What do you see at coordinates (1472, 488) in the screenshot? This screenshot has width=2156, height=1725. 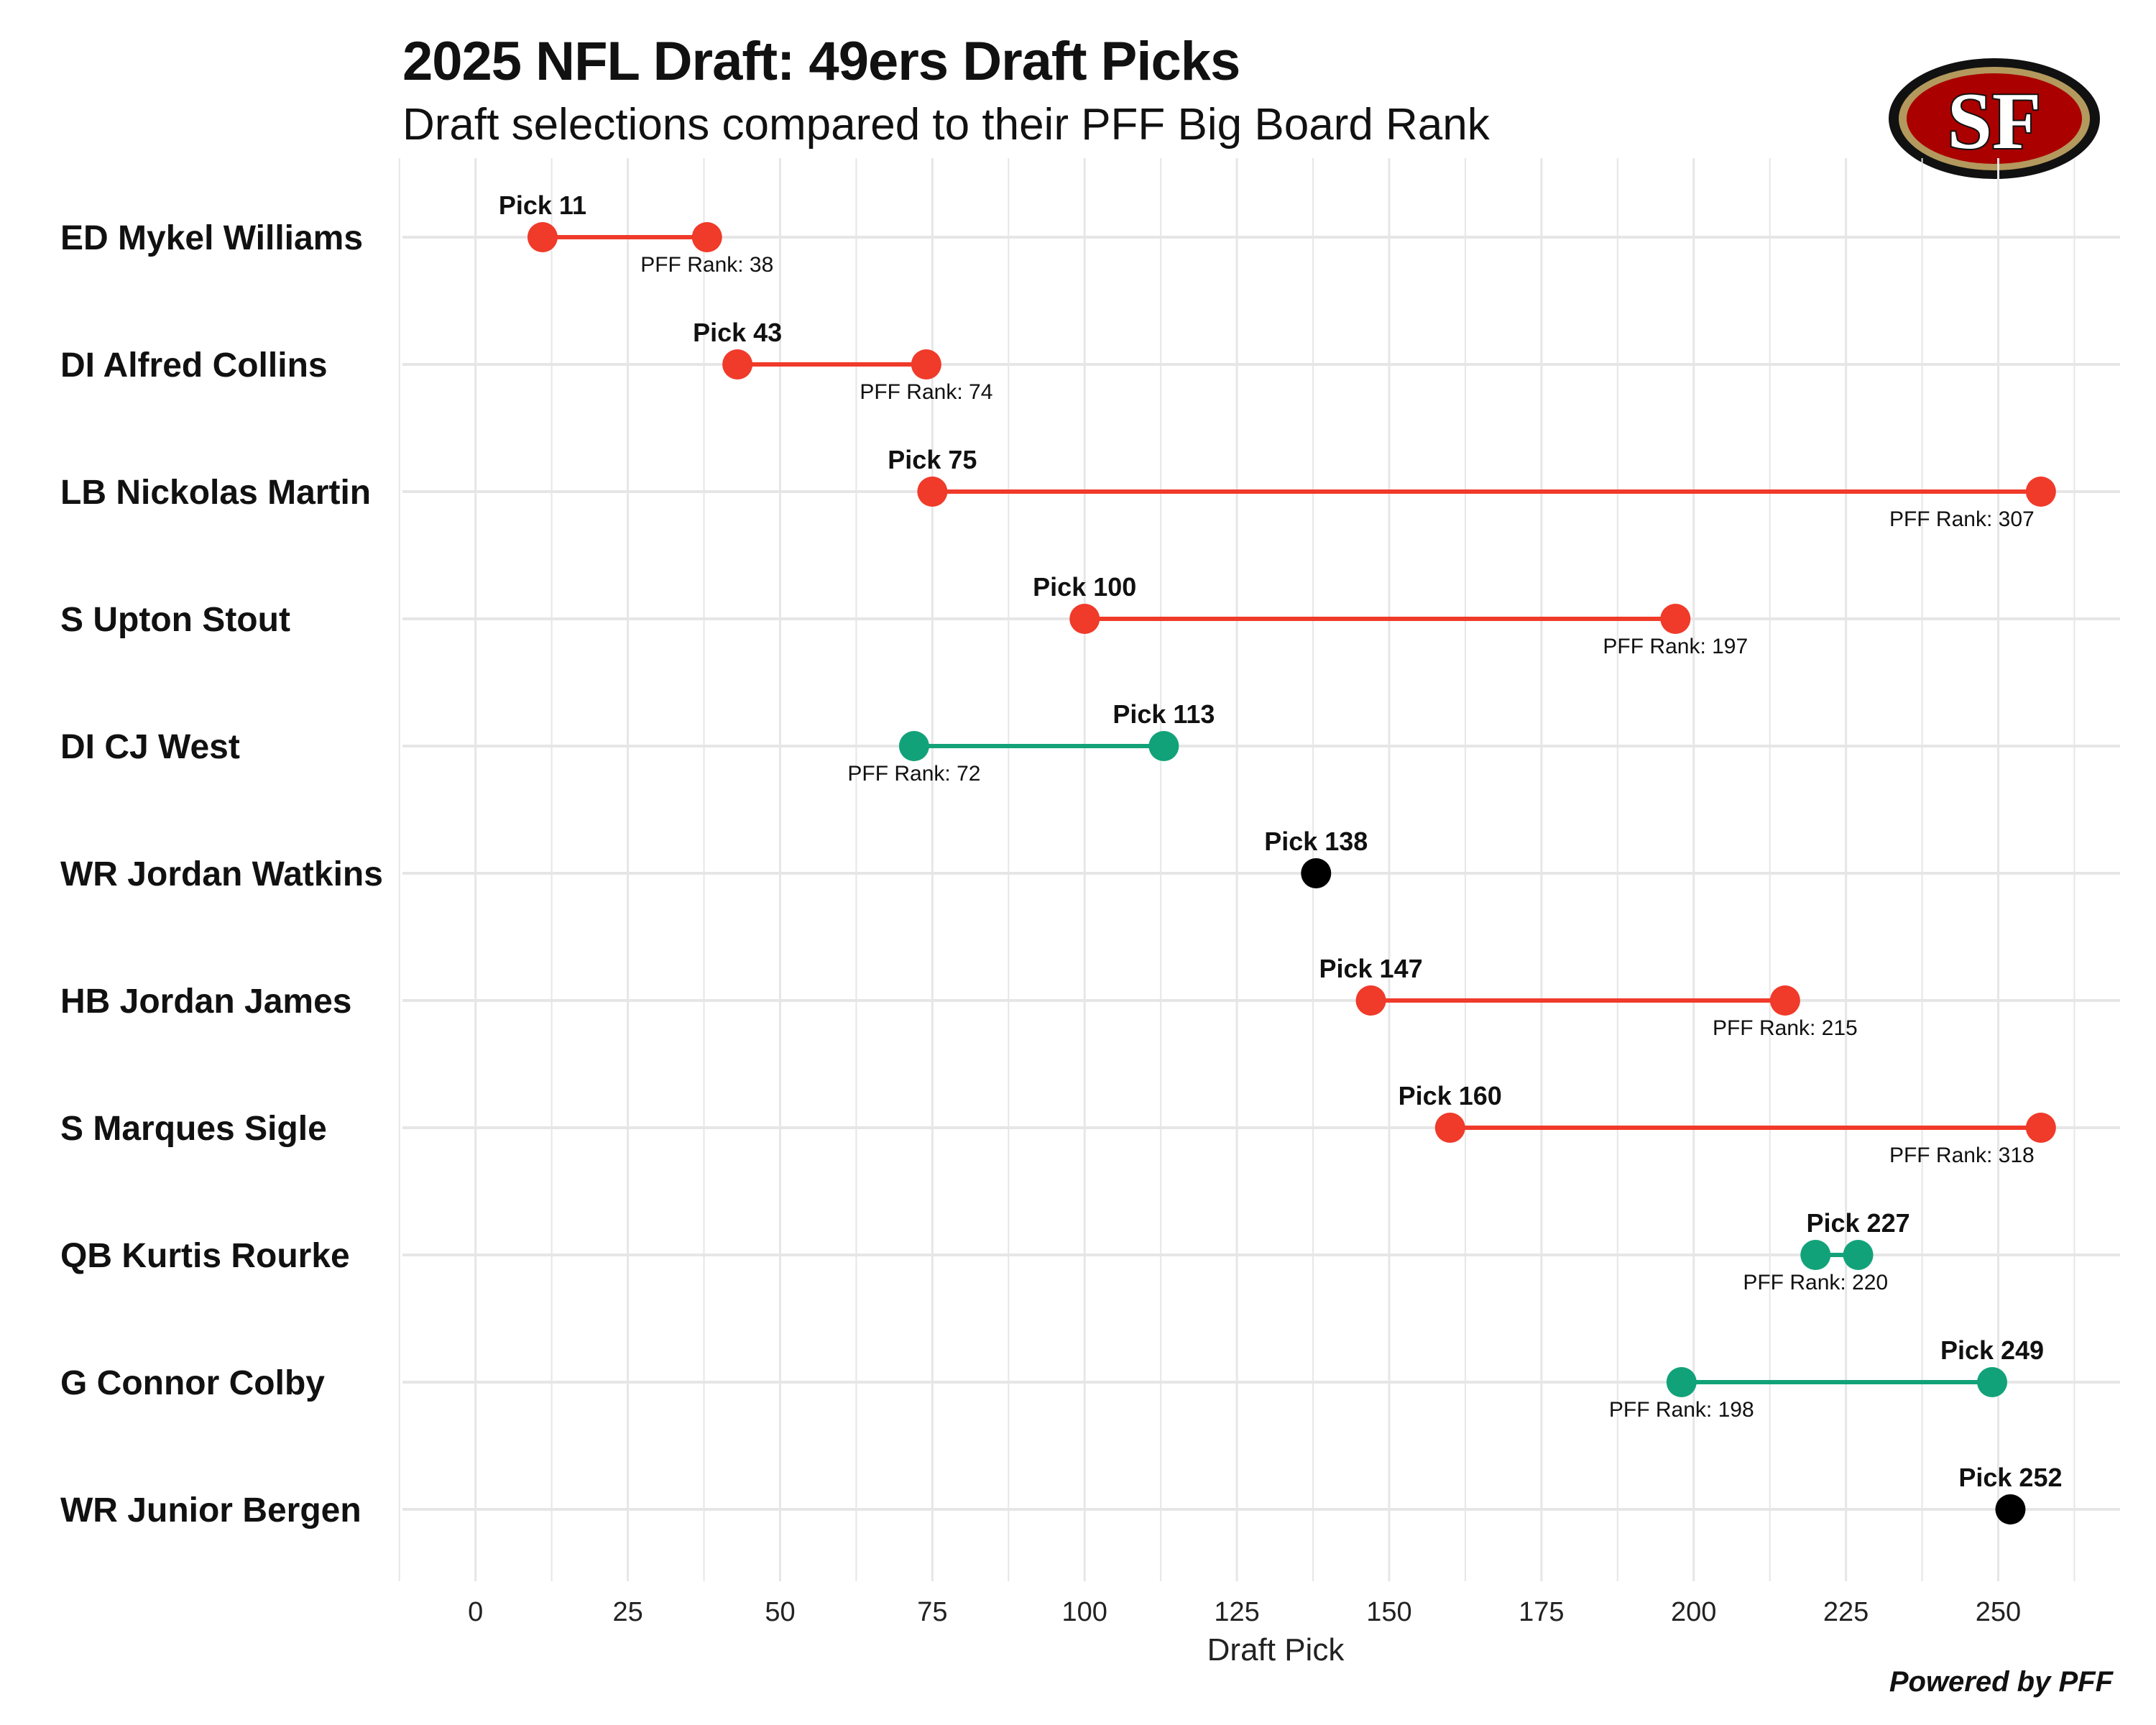 I see `player-row: PFF Rank: 307 Pick 75` at bounding box center [1472, 488].